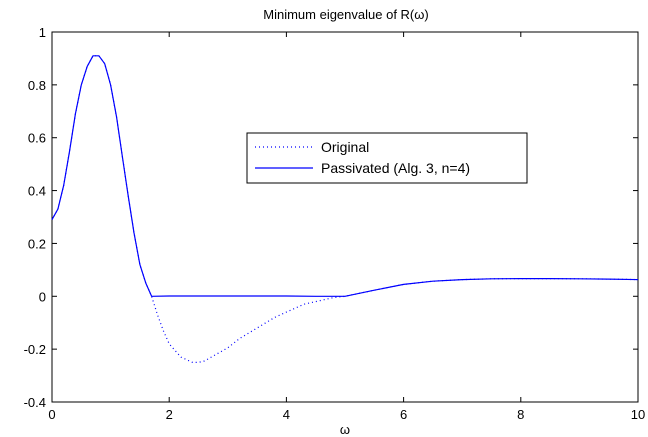 The width and height of the screenshot is (648, 437). I want to click on legend-box, so click(387, 158).